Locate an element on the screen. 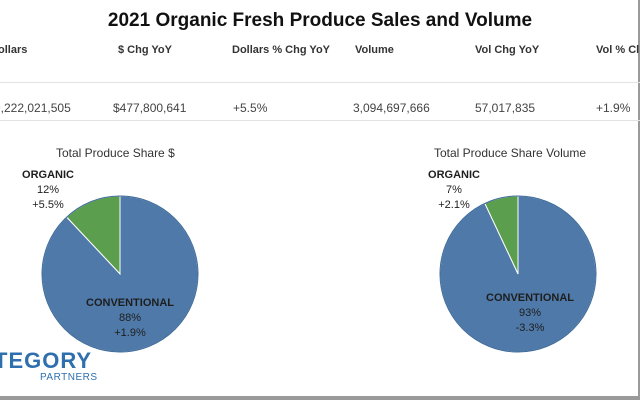  pie-volume-organic-share: 7% is located at coordinates (454, 190).